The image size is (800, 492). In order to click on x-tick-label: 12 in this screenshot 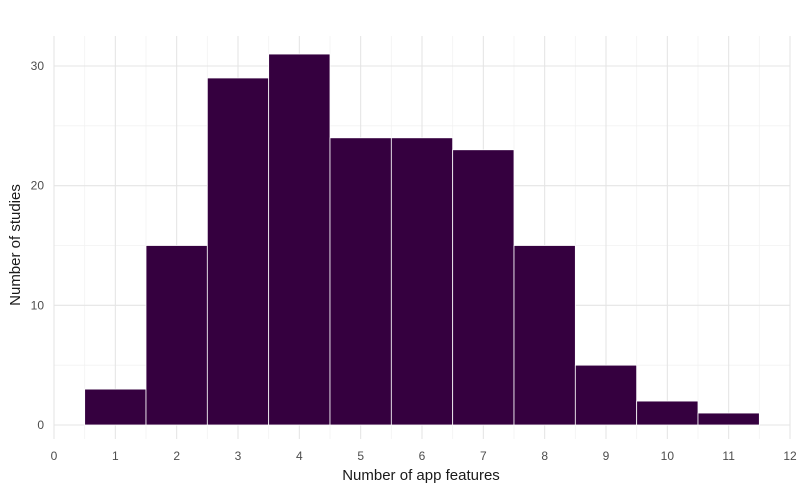, I will do `click(790, 456)`.